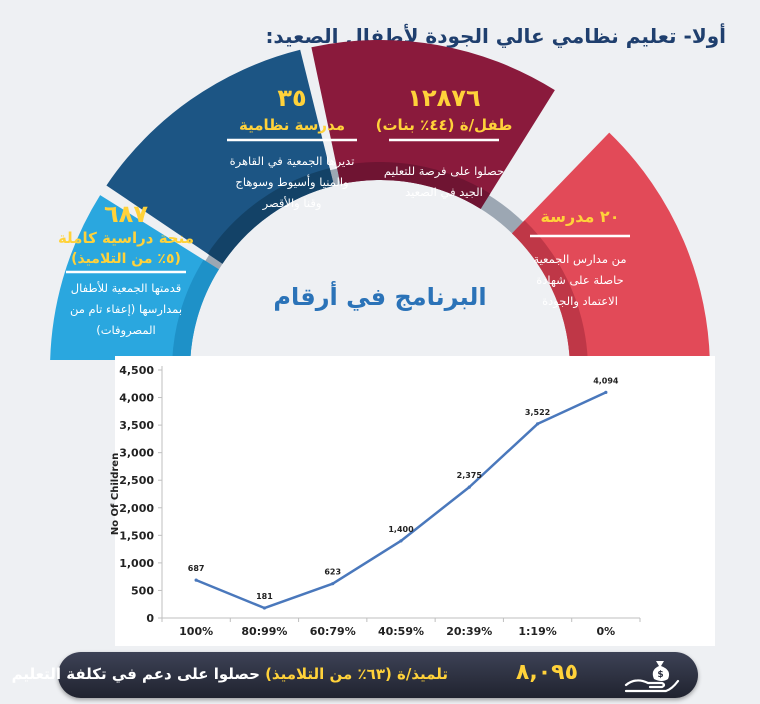 The image size is (760, 704). What do you see at coordinates (444, 192) in the screenshot?
I see `stat-desc-3-2: الجيد في الصعيد` at bounding box center [444, 192].